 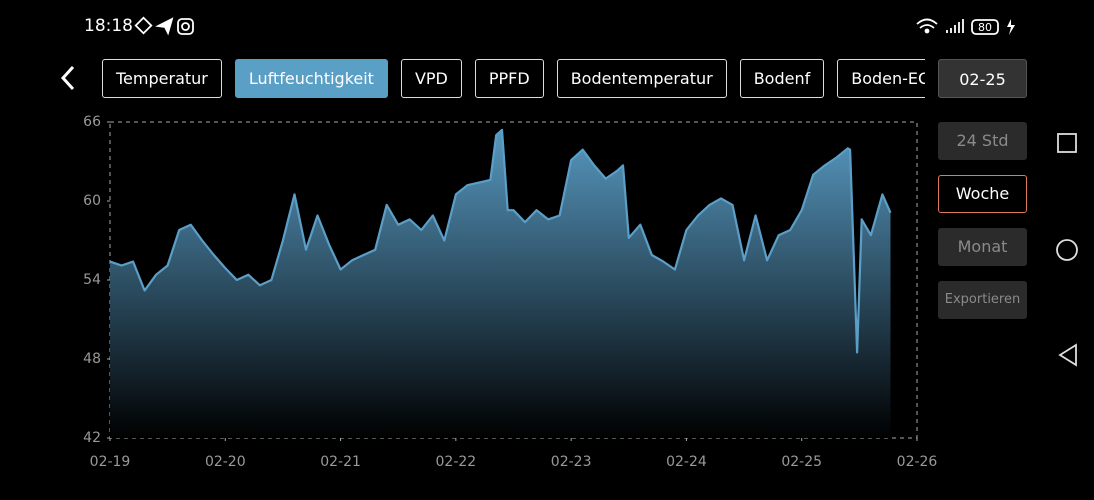 I want to click on status-time: 18:18, so click(x=108, y=26).